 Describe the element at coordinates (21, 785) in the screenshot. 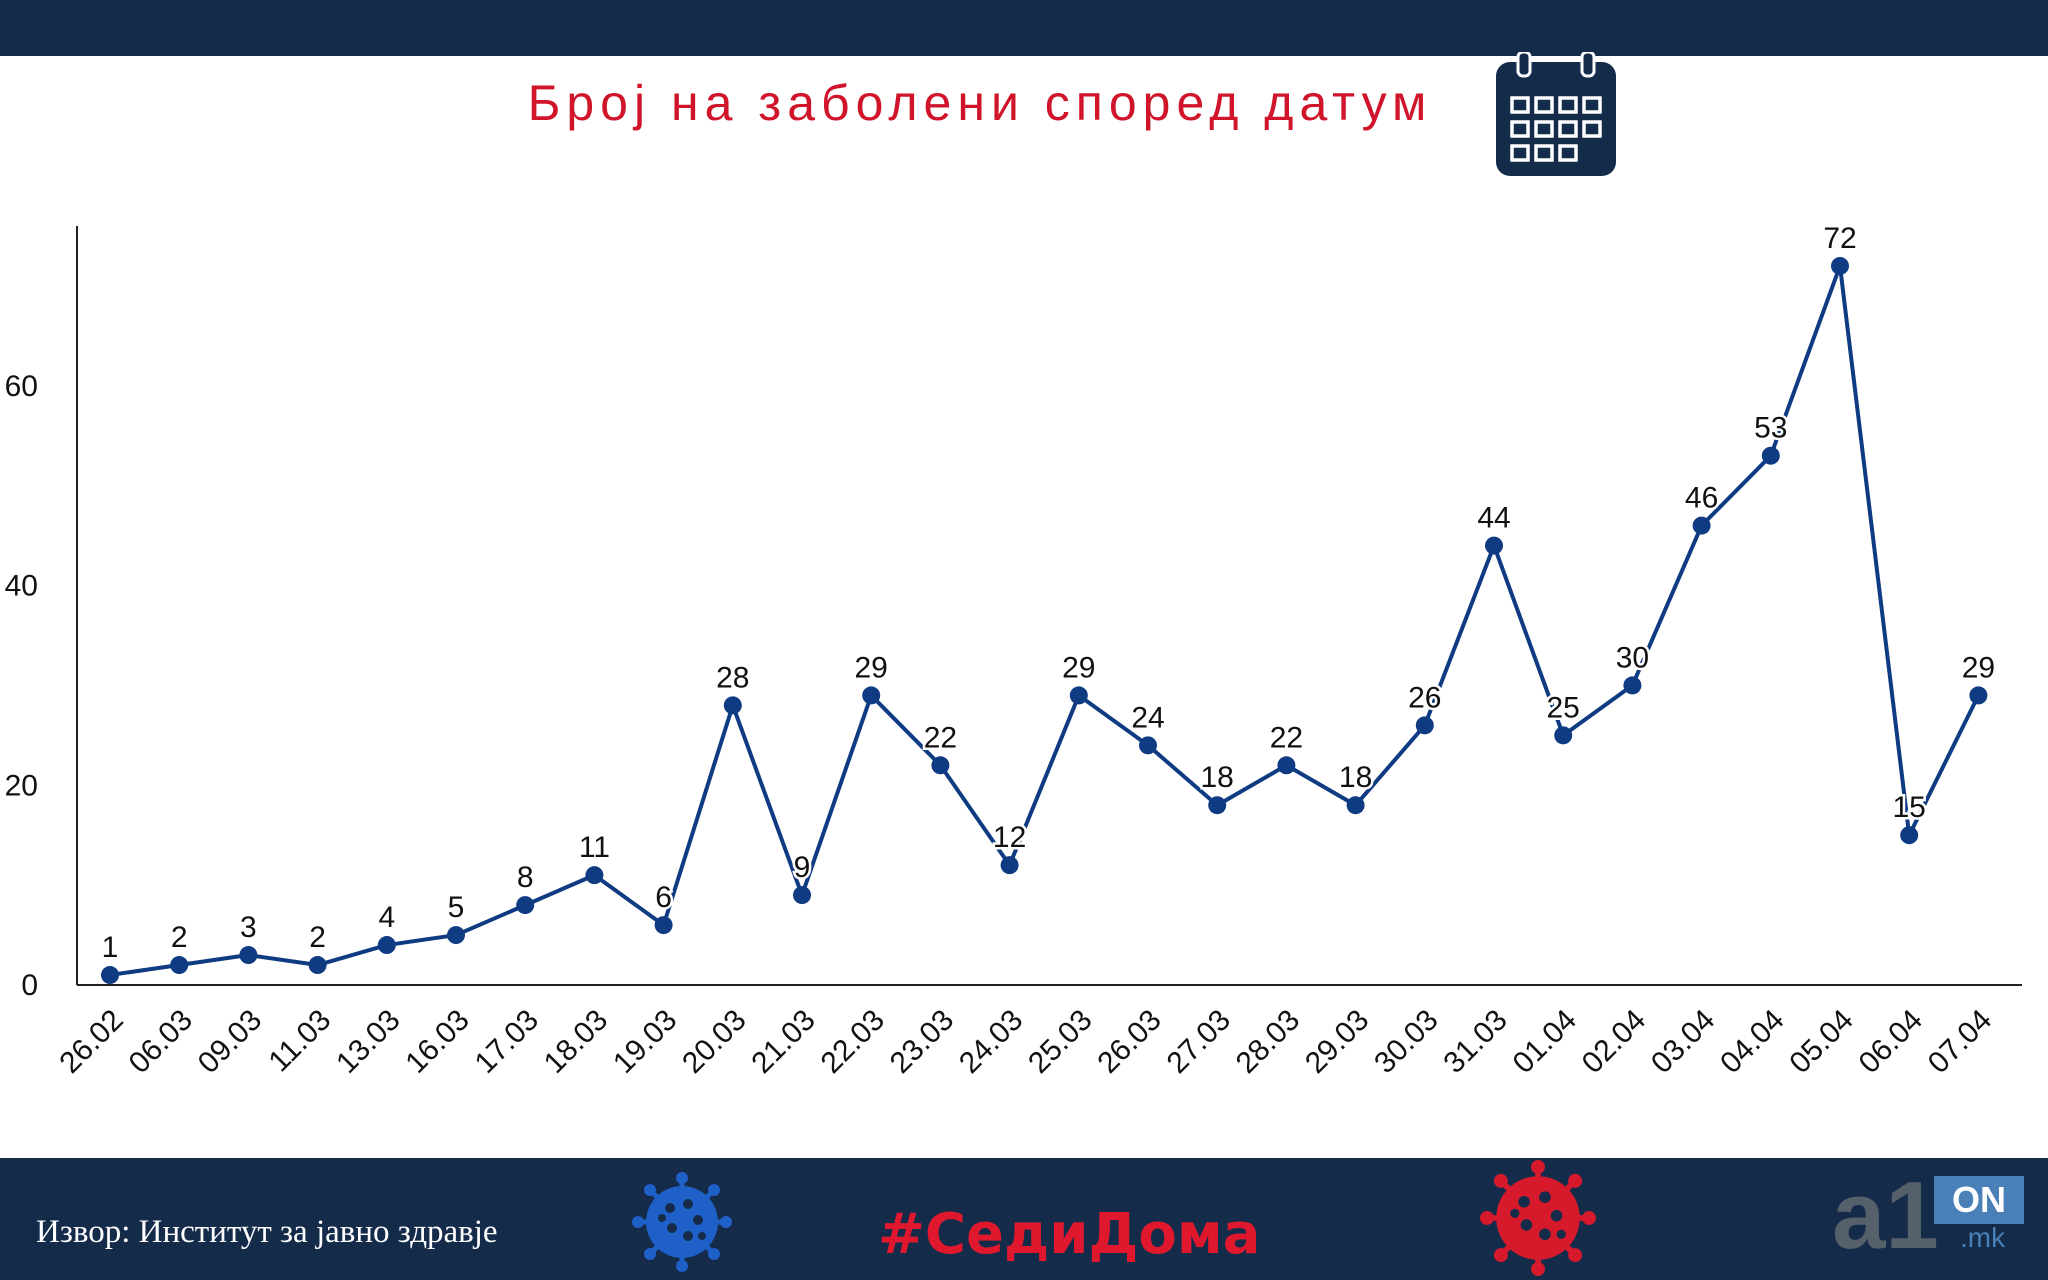

I see `y-tick-label: 20` at that location.